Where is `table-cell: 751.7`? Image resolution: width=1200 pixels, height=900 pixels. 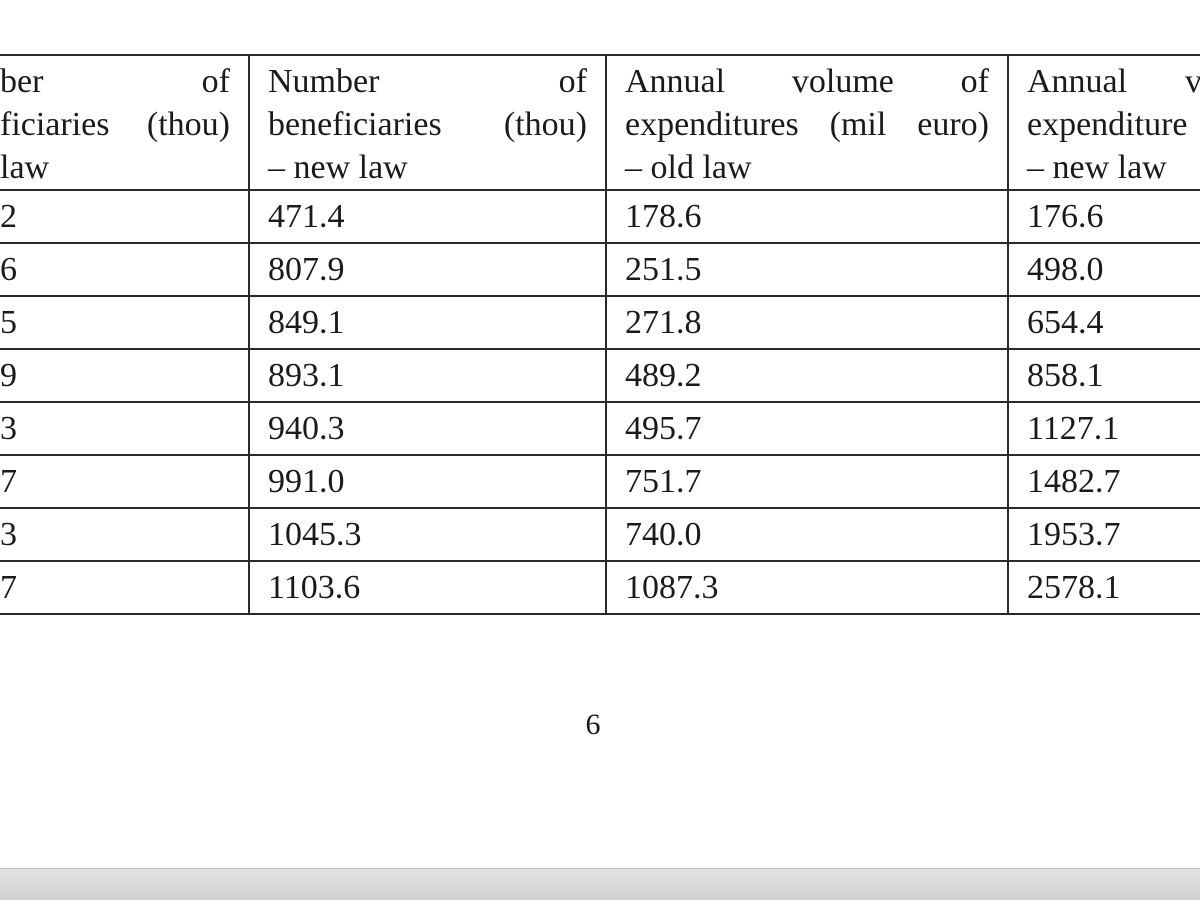 table-cell: 751.7 is located at coordinates (807, 481).